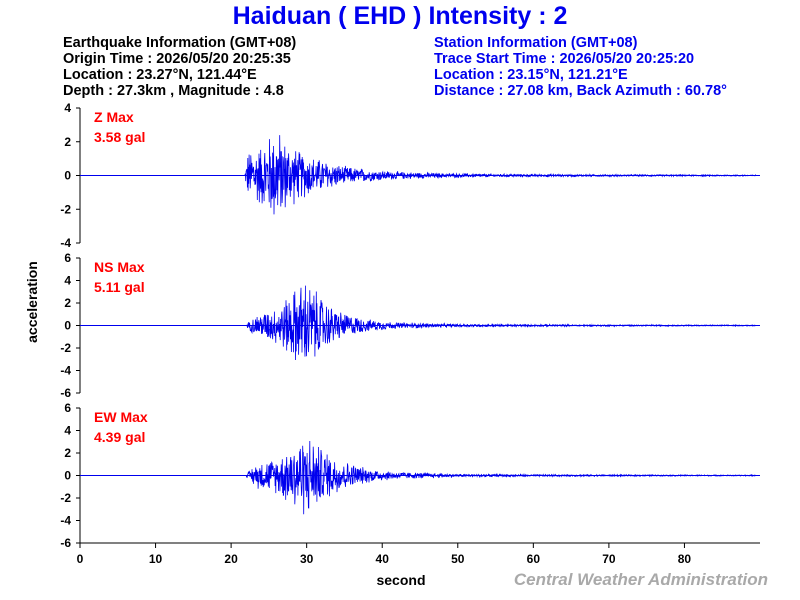 Image resolution: width=800 pixels, height=600 pixels. Describe the element at coordinates (67, 281) in the screenshot. I see `y-tick-label-ns: 4` at that location.